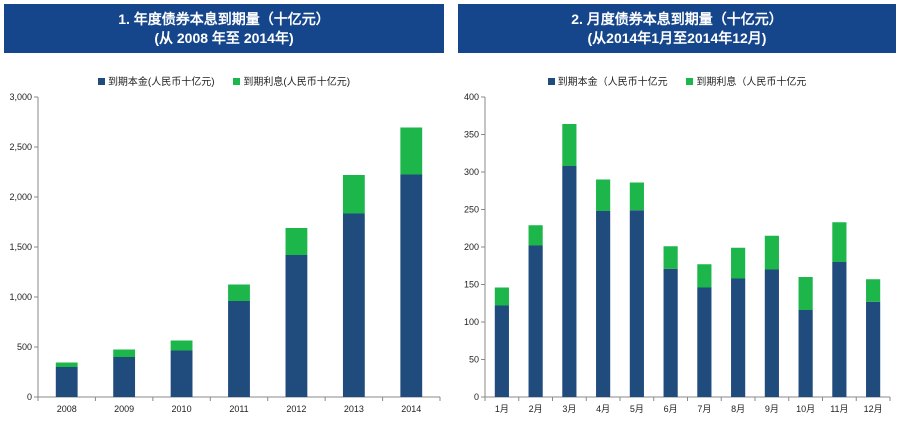 The height and width of the screenshot is (422, 900). What do you see at coordinates (20, 297) in the screenshot?
I see `y-tick-label: 1,000` at bounding box center [20, 297].